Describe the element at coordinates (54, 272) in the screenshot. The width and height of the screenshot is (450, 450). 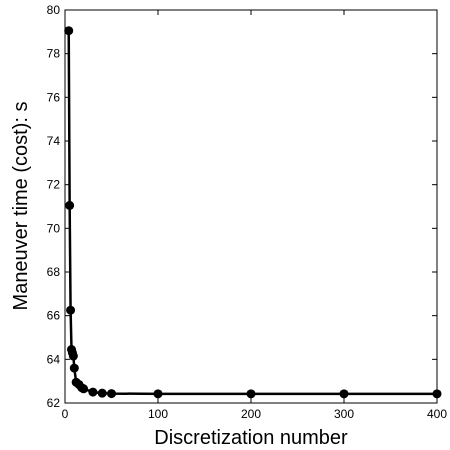
I see `y-tick-label: 68` at that location.